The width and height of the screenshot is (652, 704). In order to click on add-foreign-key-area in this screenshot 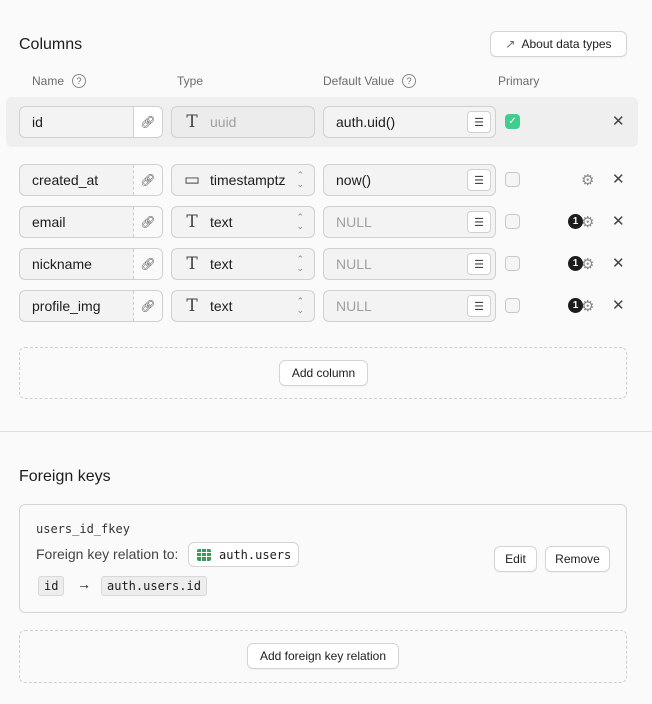, I will do `click(323, 656)`.